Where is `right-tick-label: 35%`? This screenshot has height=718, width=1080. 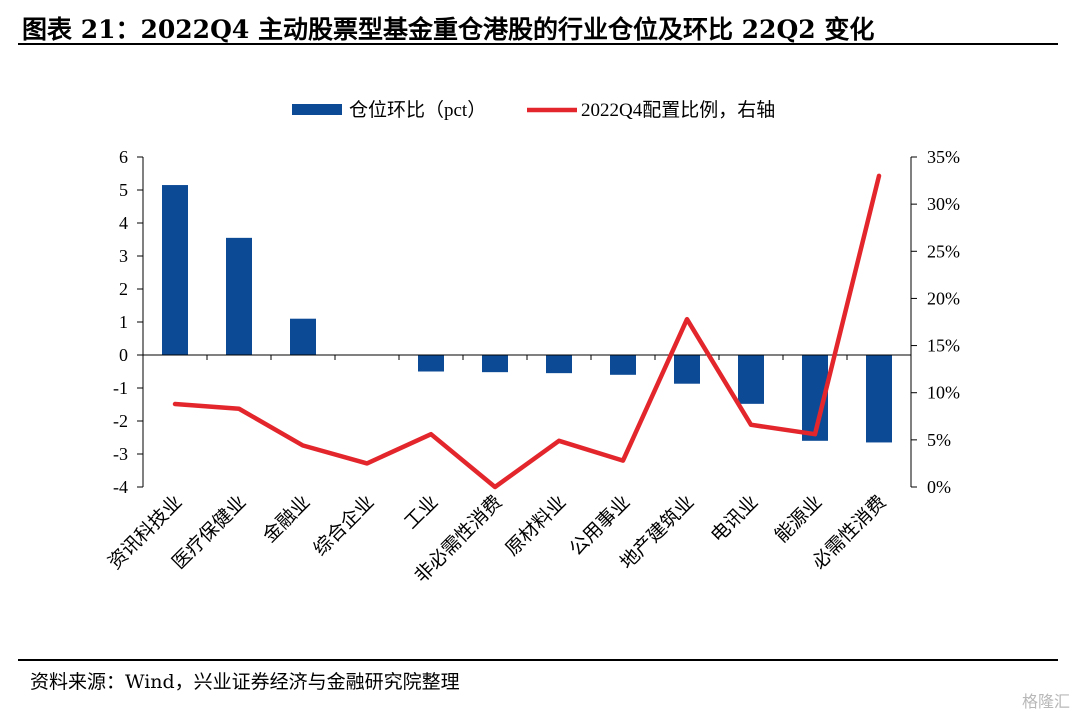
right-tick-label: 35% is located at coordinates (943, 157).